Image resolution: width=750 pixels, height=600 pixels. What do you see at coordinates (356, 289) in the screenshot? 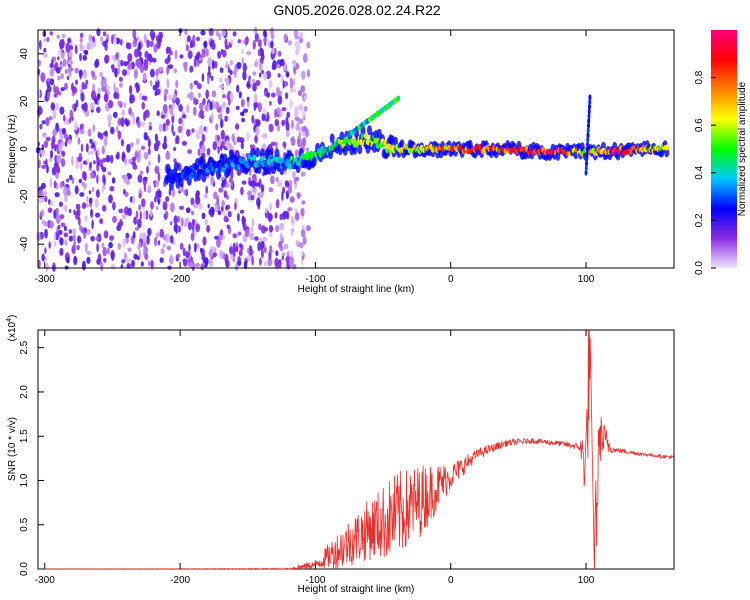
I see `spectrogram-x-axis-label: Height of straight line (km)` at bounding box center [356, 289].